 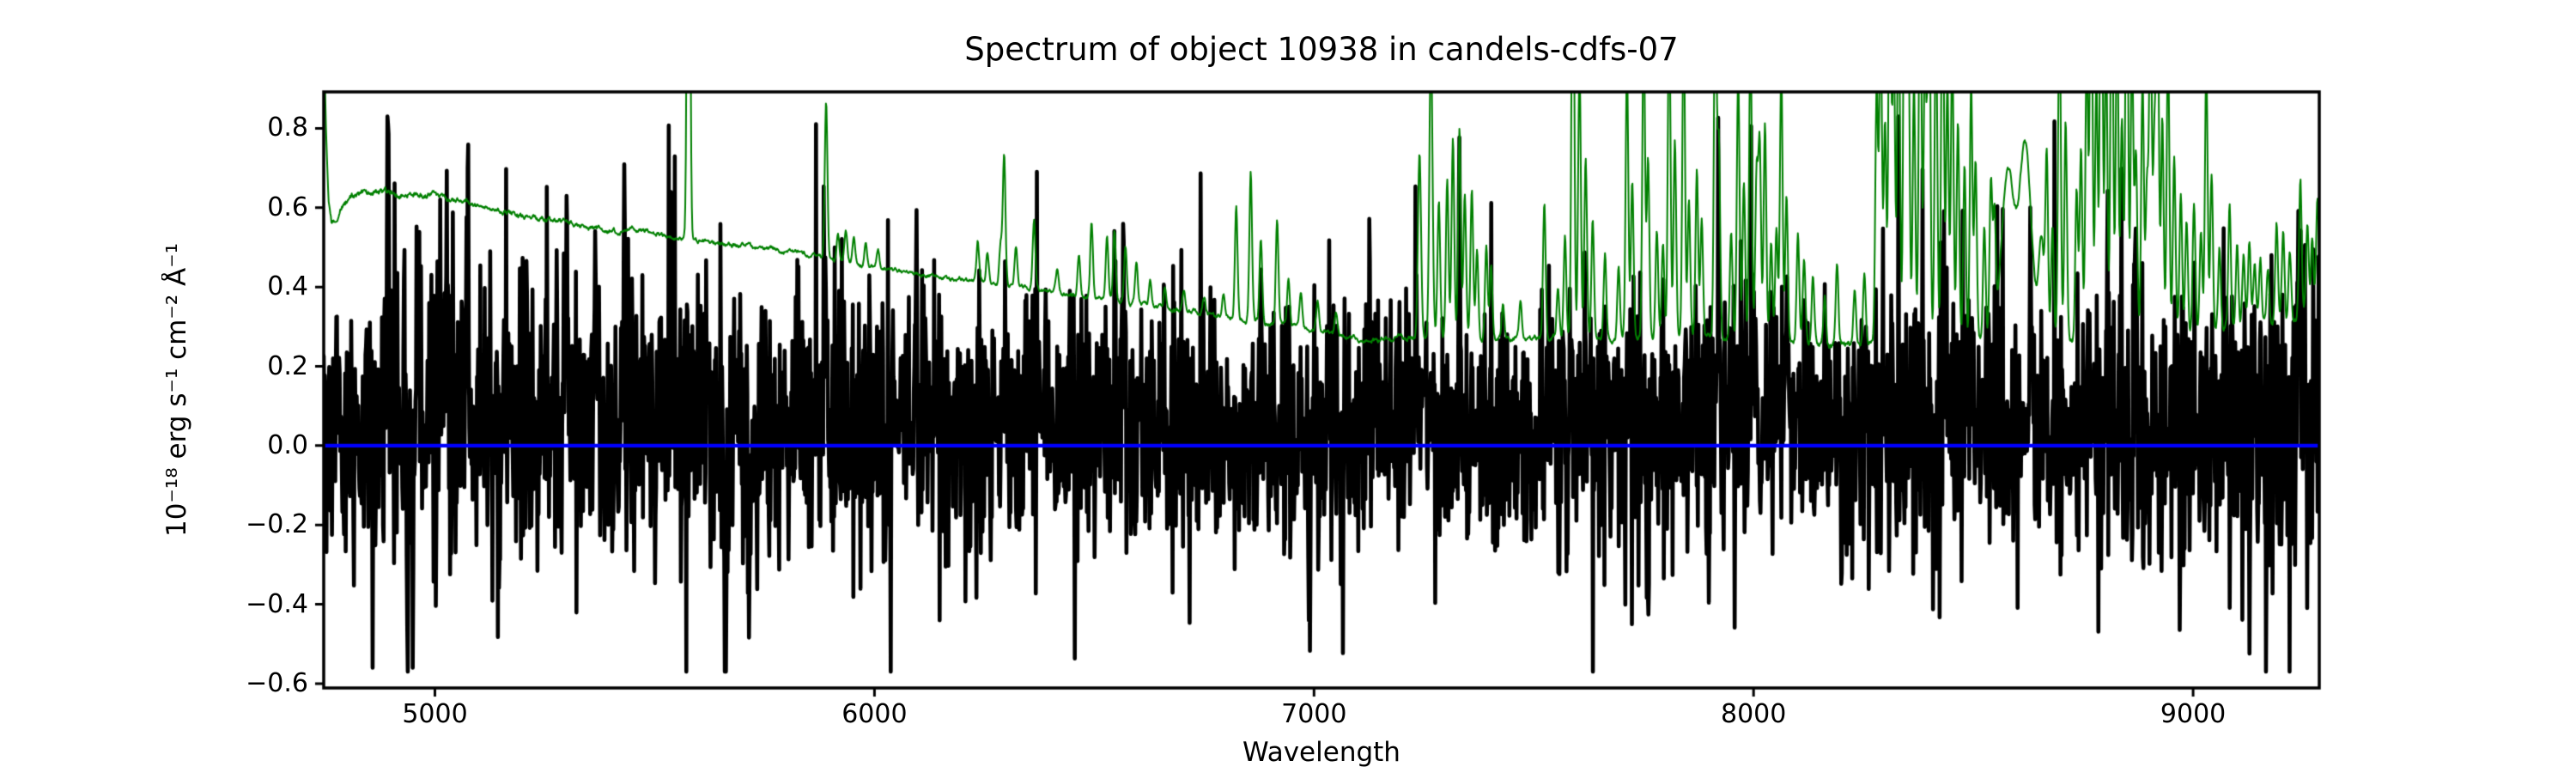 I want to click on x-tick-label: 5000, so click(x=435, y=714).